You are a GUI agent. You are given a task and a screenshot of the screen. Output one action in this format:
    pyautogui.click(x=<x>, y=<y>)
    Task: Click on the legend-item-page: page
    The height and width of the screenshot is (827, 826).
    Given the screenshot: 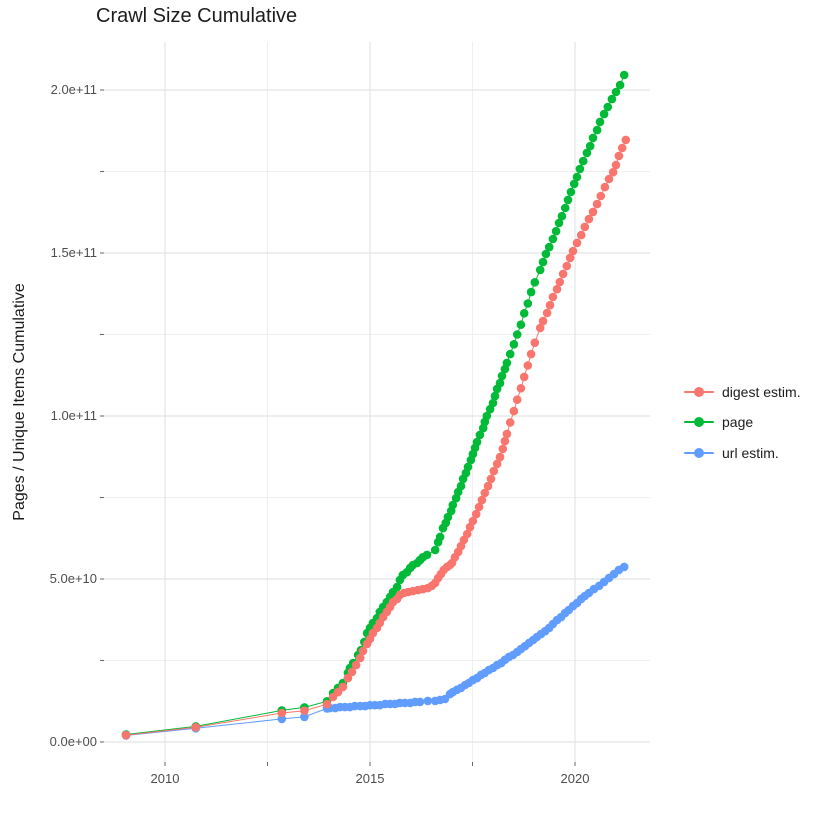 What is the action you would take?
    pyautogui.click(x=718, y=422)
    